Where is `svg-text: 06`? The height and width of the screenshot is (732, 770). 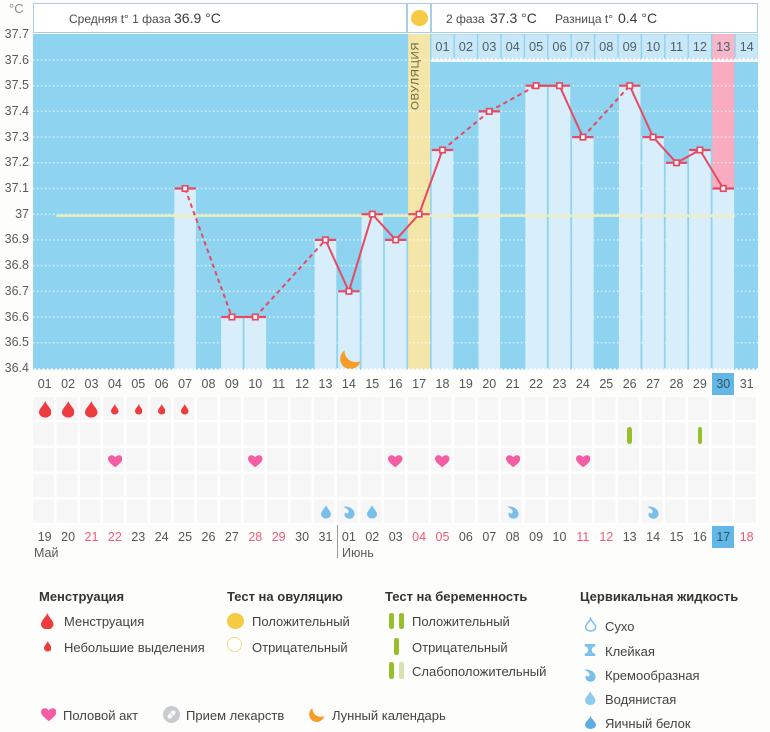
svg-text: 06 is located at coordinates (559, 46).